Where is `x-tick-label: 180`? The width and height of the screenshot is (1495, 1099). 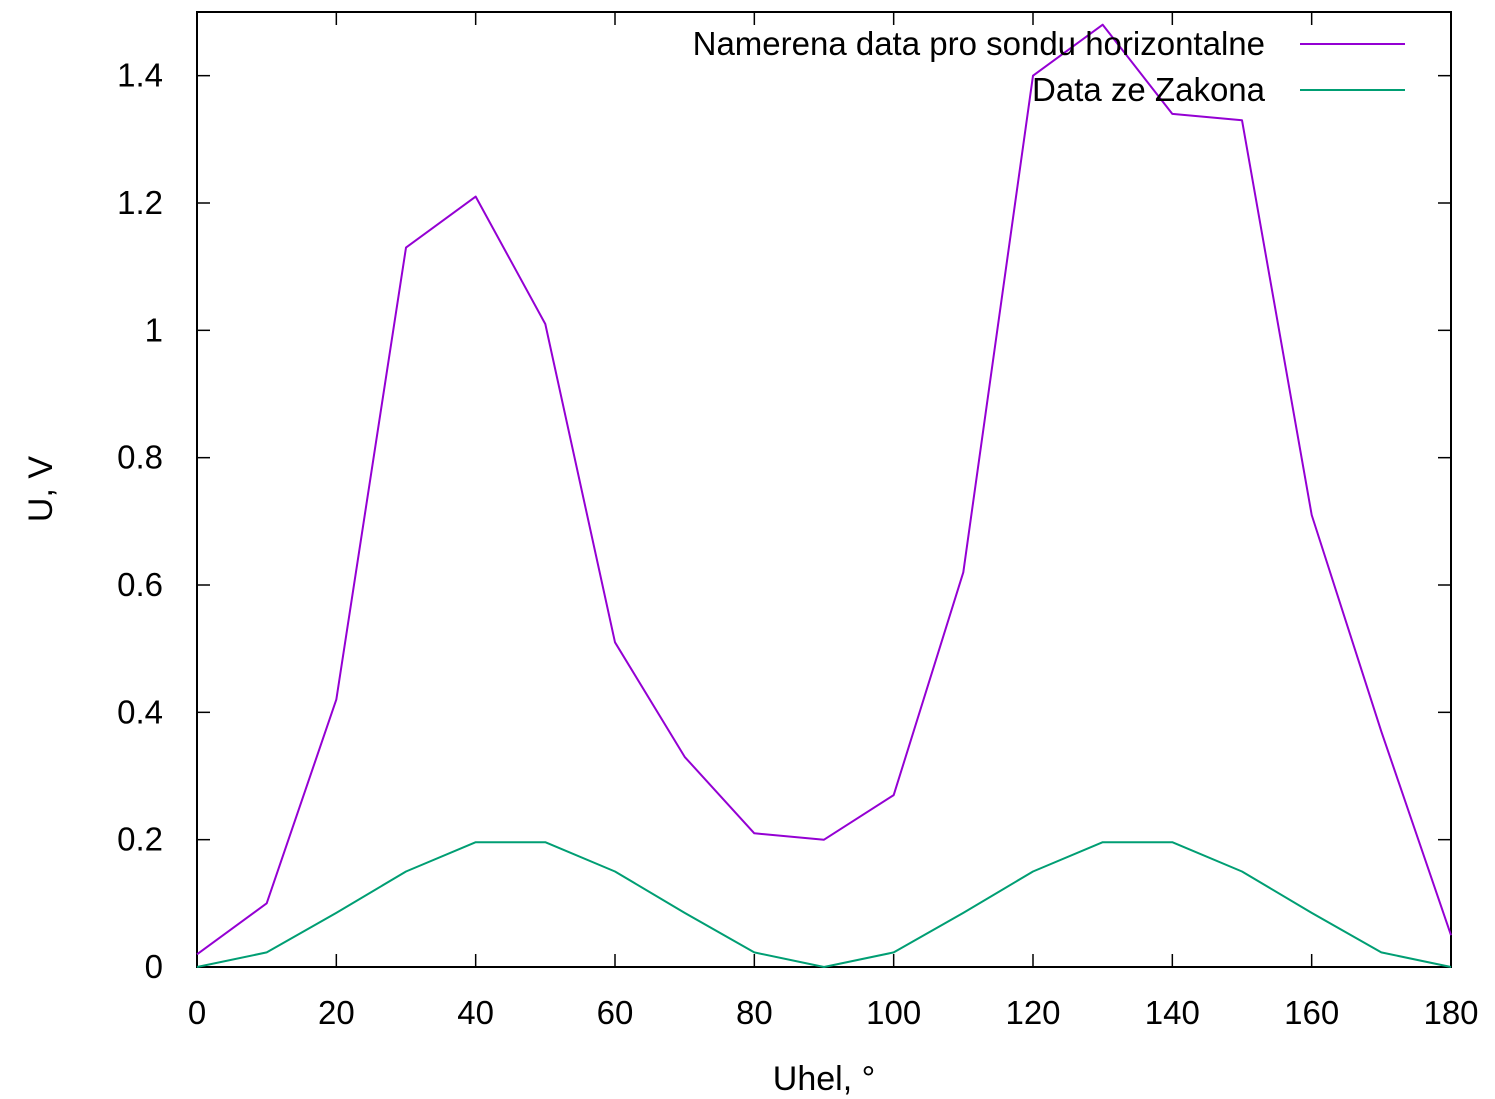
x-tick-label: 180 is located at coordinates (1450, 1012).